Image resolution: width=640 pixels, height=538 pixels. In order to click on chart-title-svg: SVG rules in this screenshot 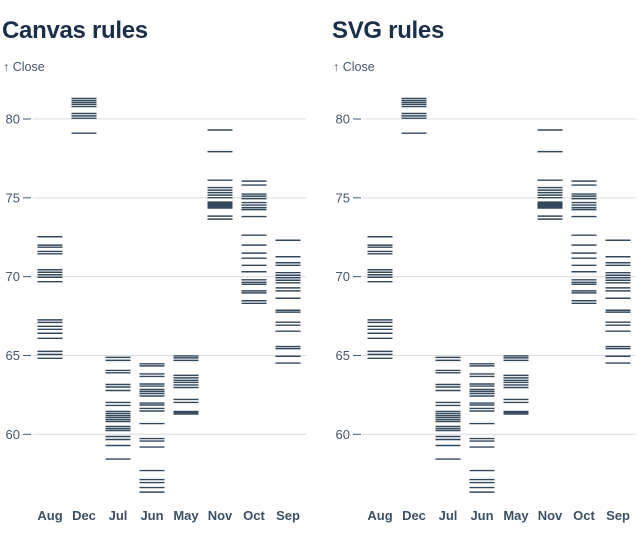, I will do `click(388, 30)`.